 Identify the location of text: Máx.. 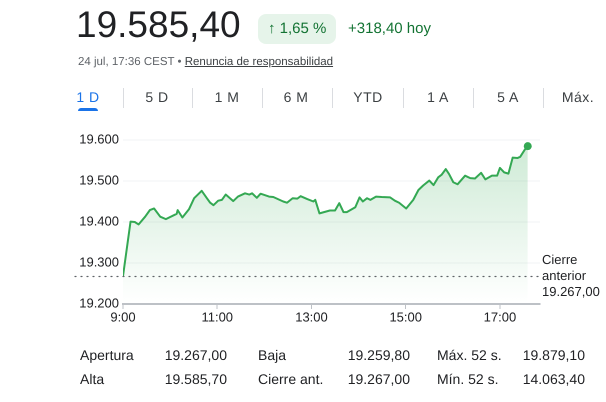
(578, 97).